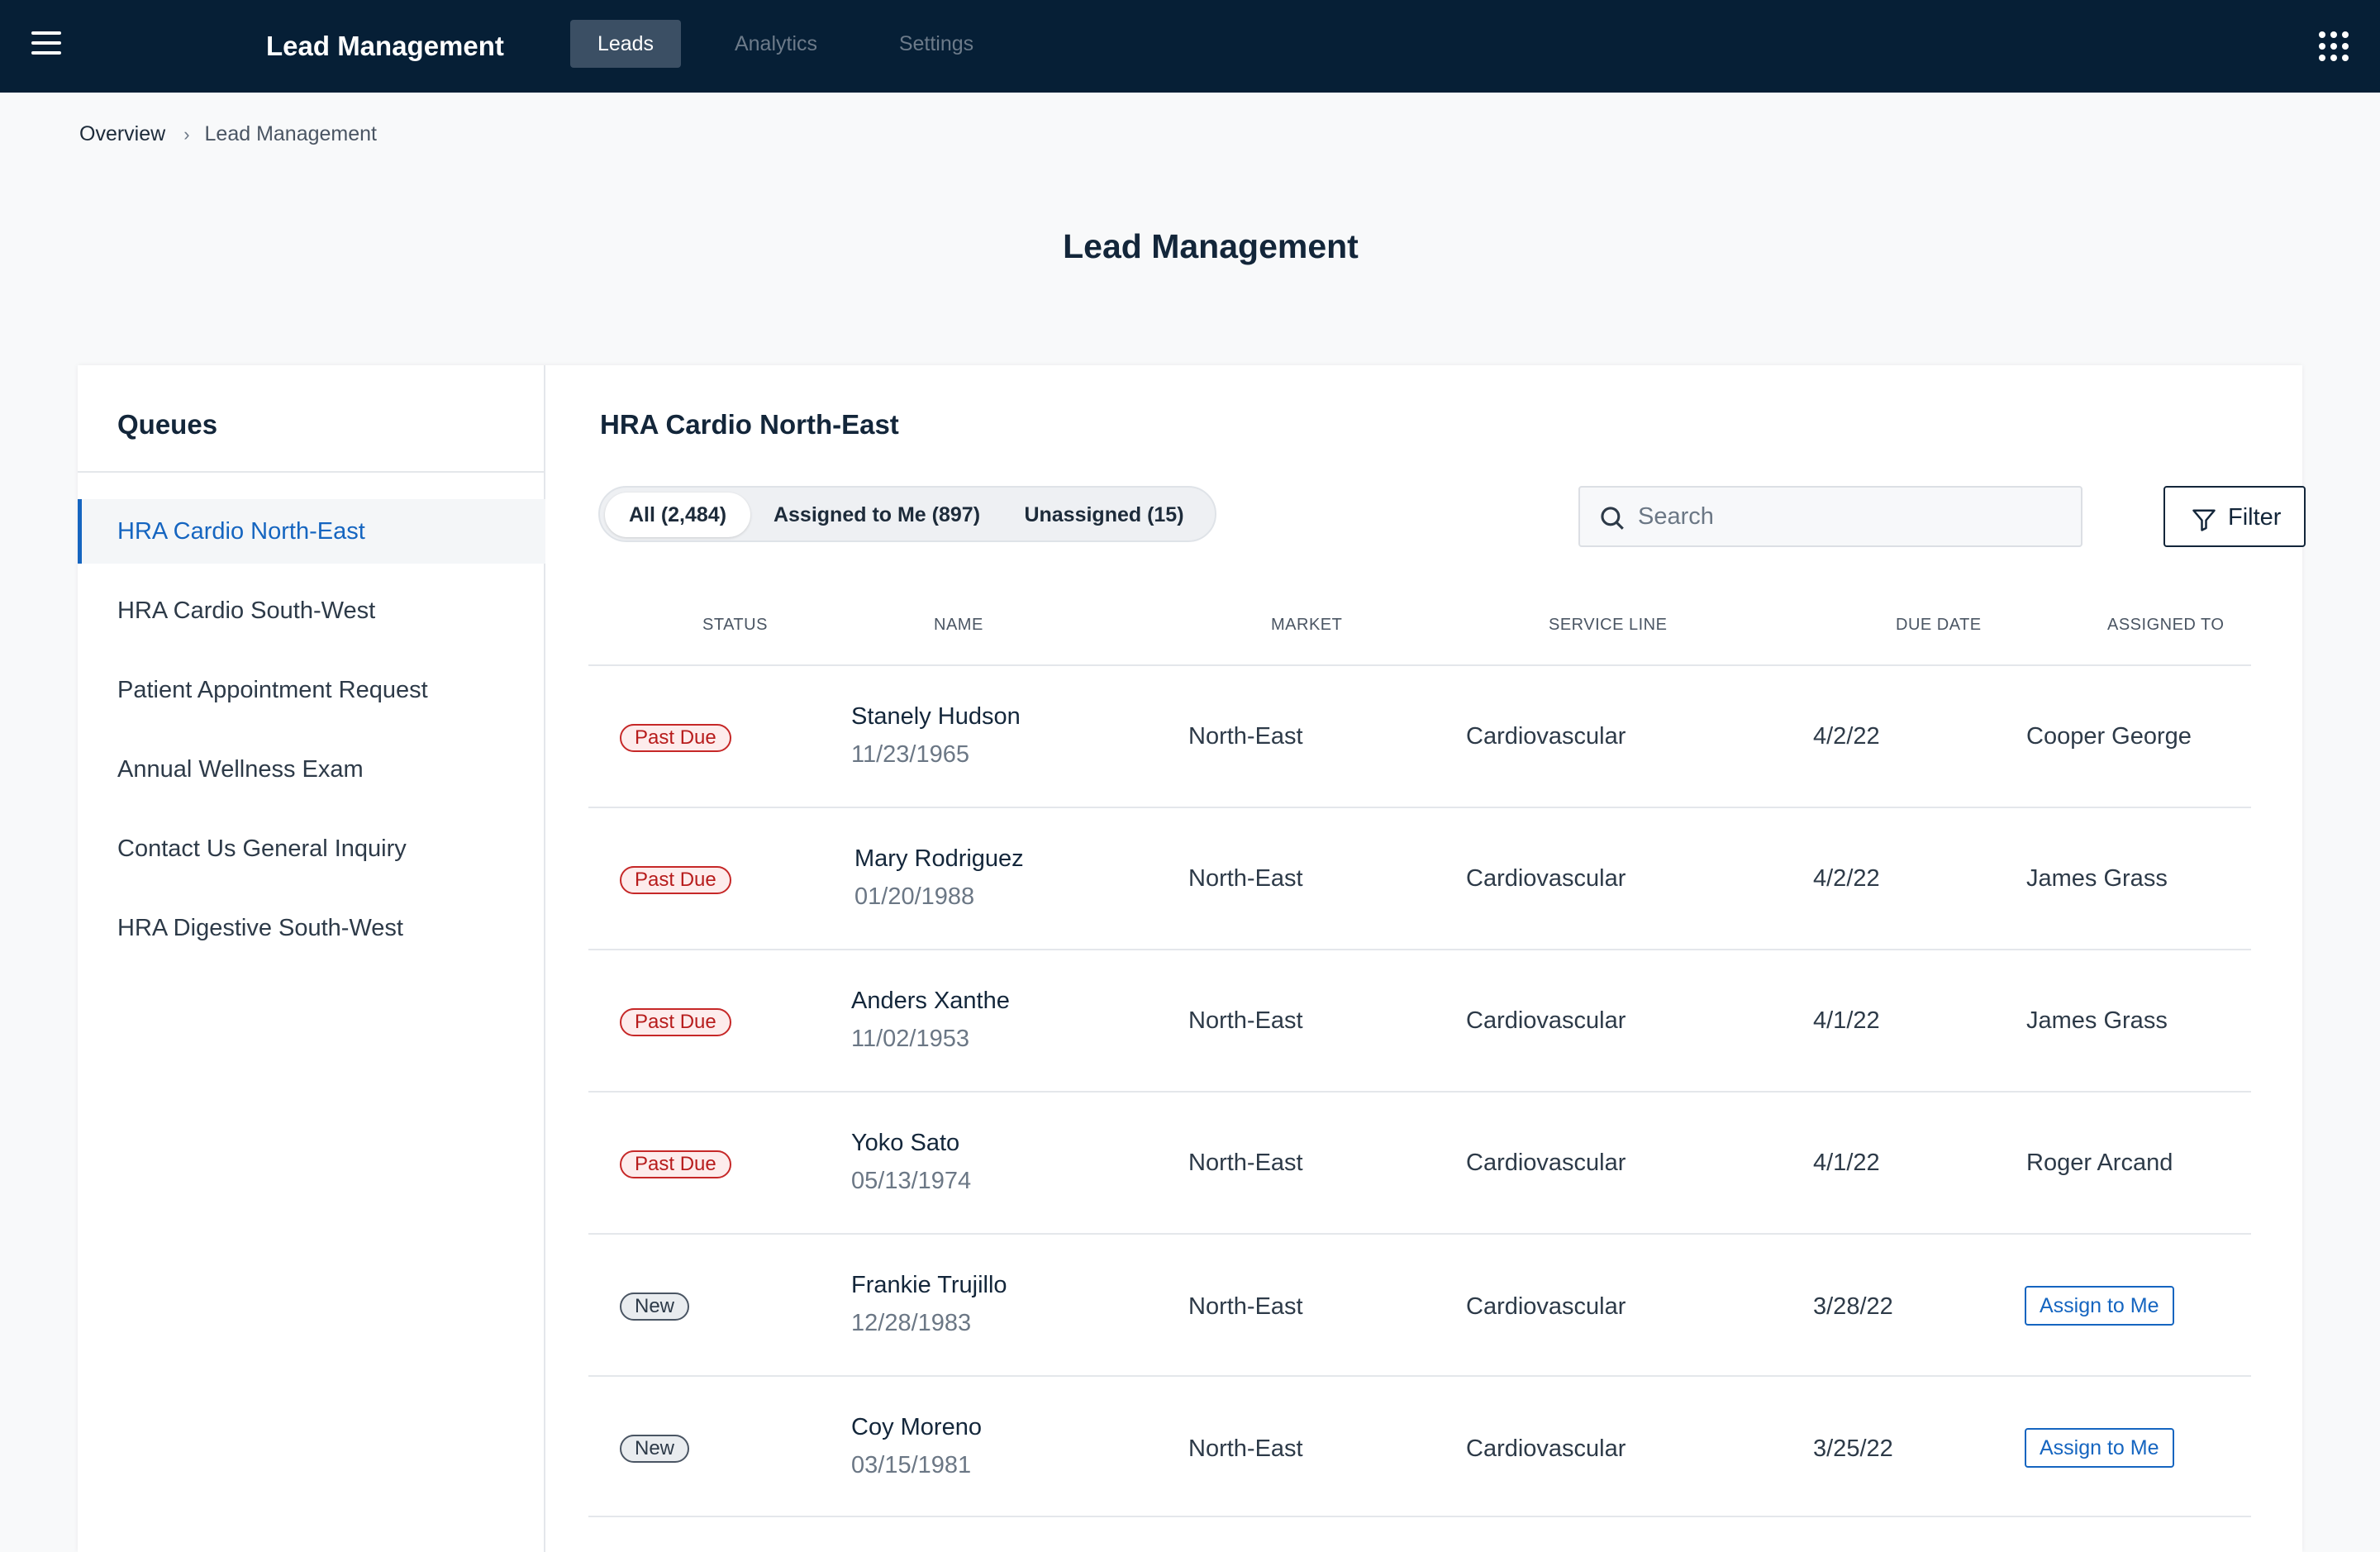 The image size is (2380, 1552). What do you see at coordinates (2204, 520) in the screenshot?
I see `filter-icon` at bounding box center [2204, 520].